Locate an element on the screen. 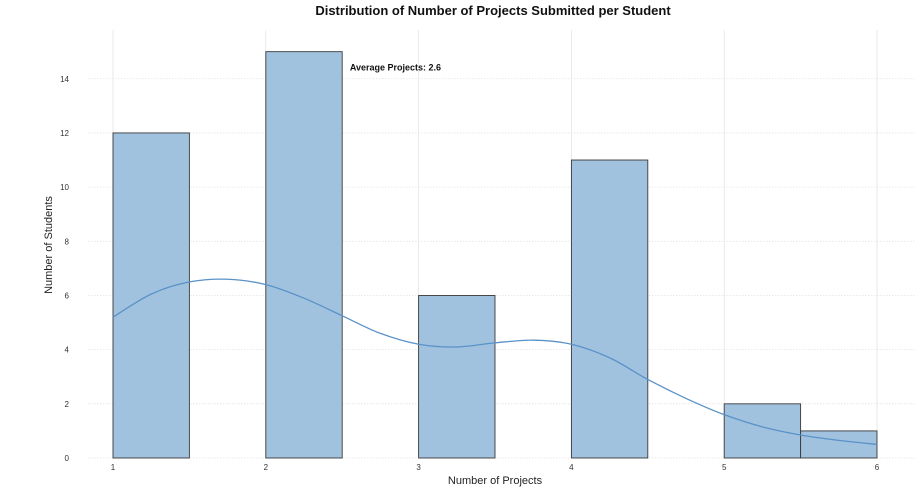  x-tick-label: 3 is located at coordinates (418, 467).